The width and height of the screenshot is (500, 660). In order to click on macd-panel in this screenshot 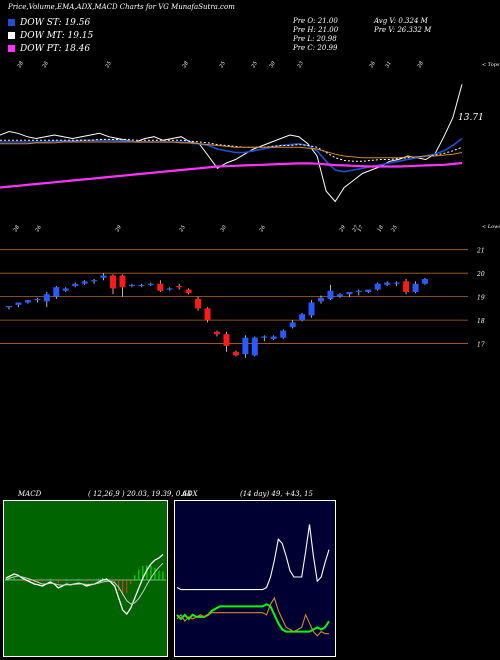, I will do `click(85, 578)`.